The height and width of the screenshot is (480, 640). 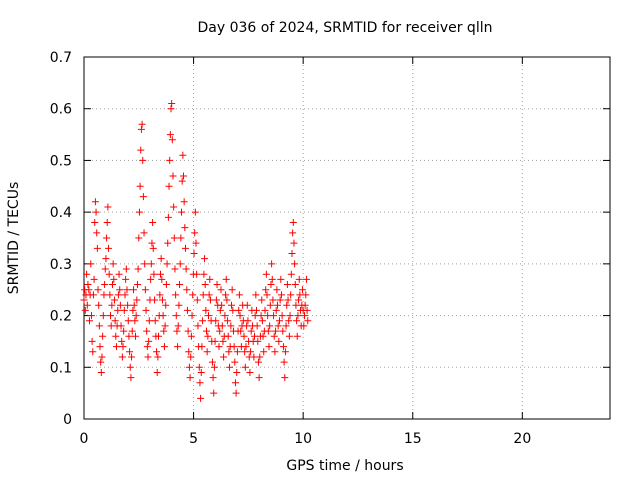 What do you see at coordinates (61, 58) in the screenshot?
I see `y-tick-label: 0.7` at bounding box center [61, 58].